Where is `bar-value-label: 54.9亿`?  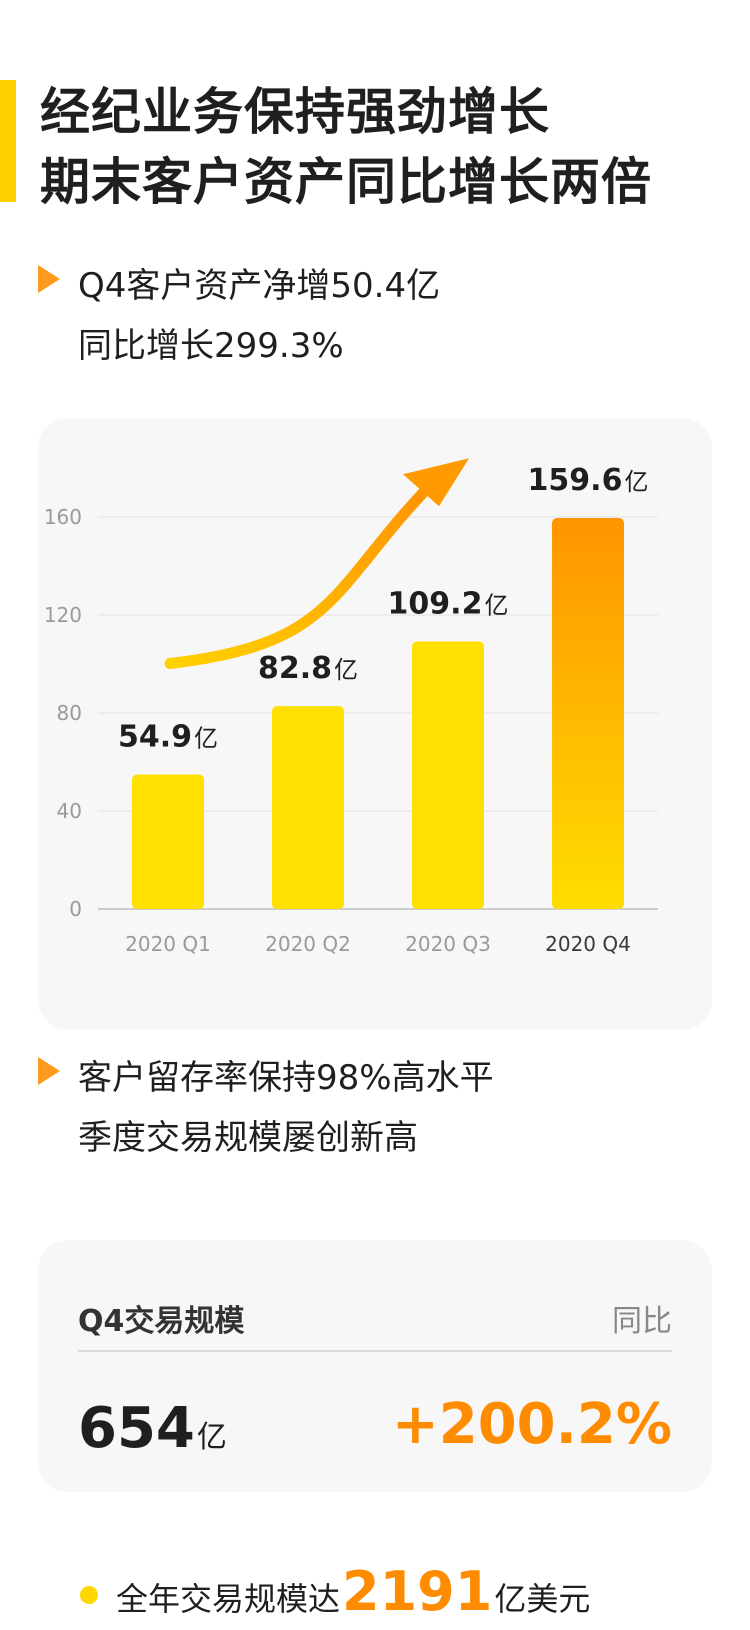
bar-value-label: 54.9亿 is located at coordinates (168, 736).